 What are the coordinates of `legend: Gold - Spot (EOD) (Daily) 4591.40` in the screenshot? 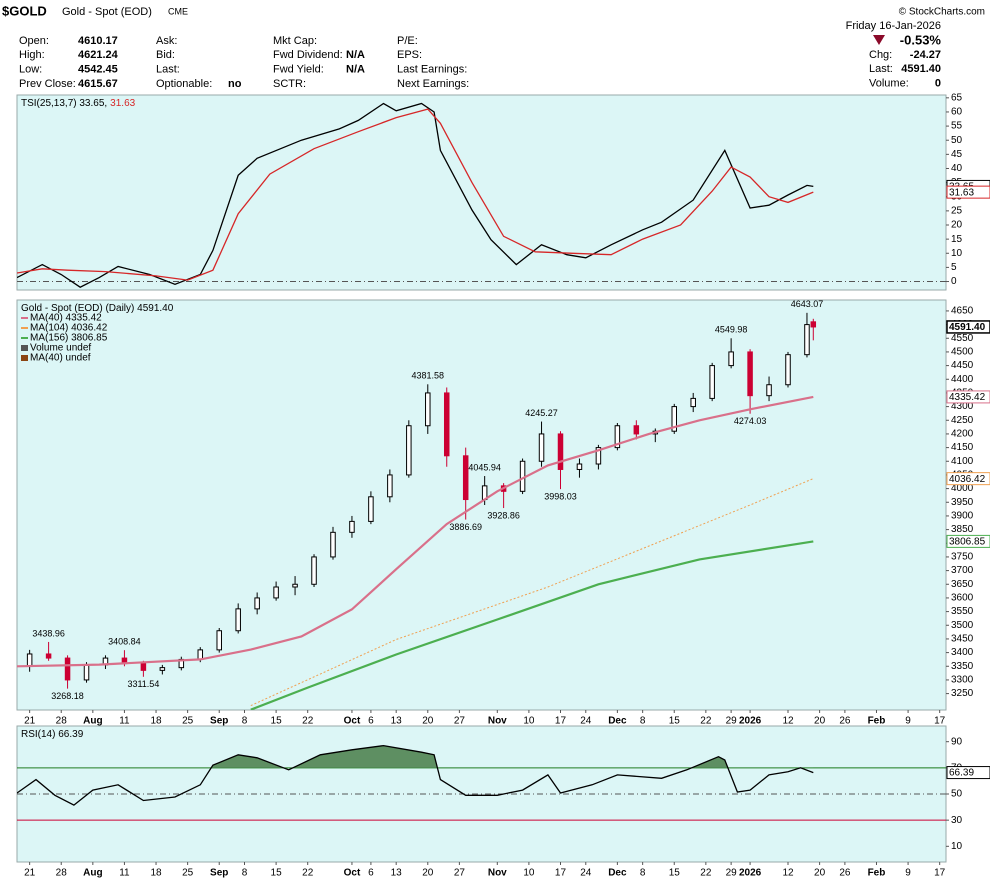 It's located at (97, 308).